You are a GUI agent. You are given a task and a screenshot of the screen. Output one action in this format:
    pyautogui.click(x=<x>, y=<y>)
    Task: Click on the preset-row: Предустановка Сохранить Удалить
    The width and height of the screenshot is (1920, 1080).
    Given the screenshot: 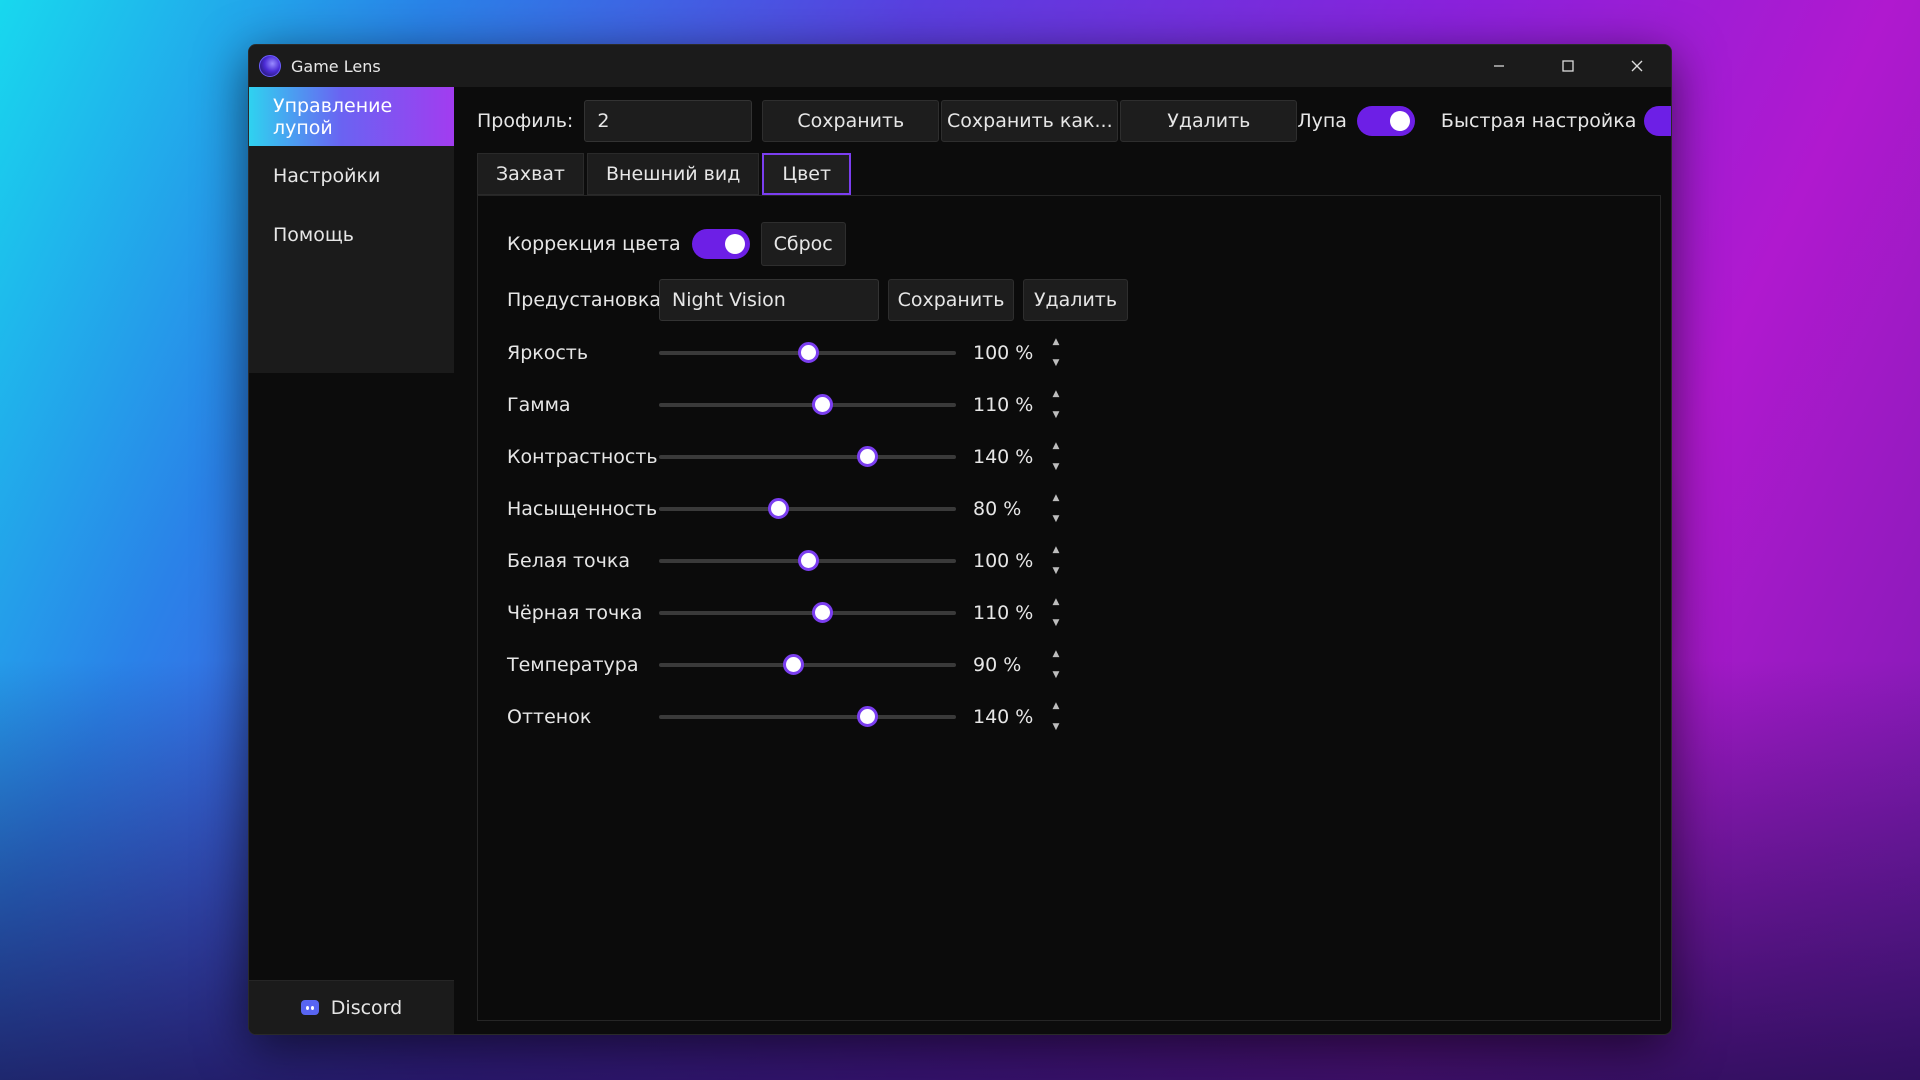 What is the action you would take?
    pyautogui.click(x=817, y=300)
    